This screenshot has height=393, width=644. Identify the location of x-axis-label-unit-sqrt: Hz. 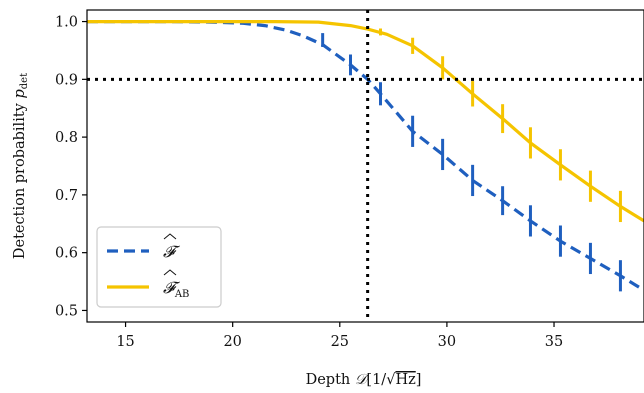
(405, 380).